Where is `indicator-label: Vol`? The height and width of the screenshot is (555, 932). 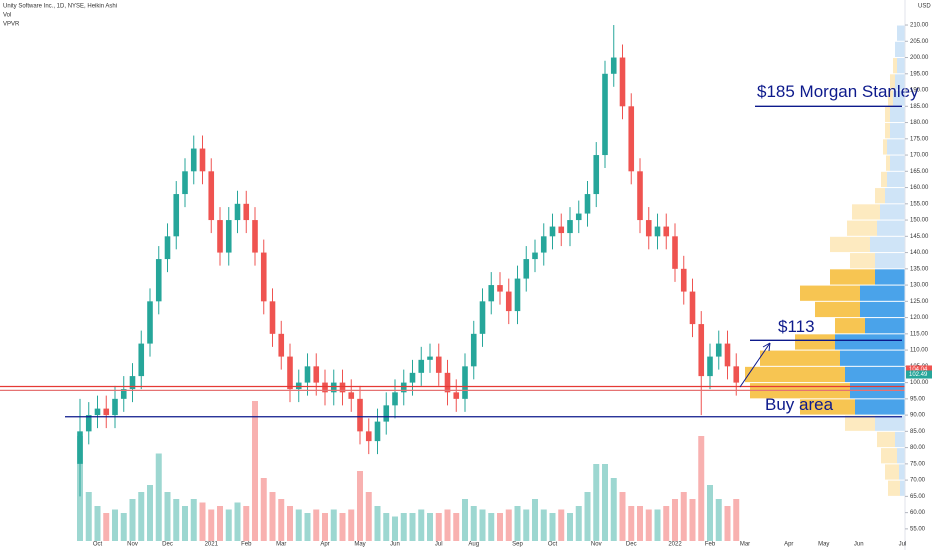 indicator-label: Vol is located at coordinates (7, 16).